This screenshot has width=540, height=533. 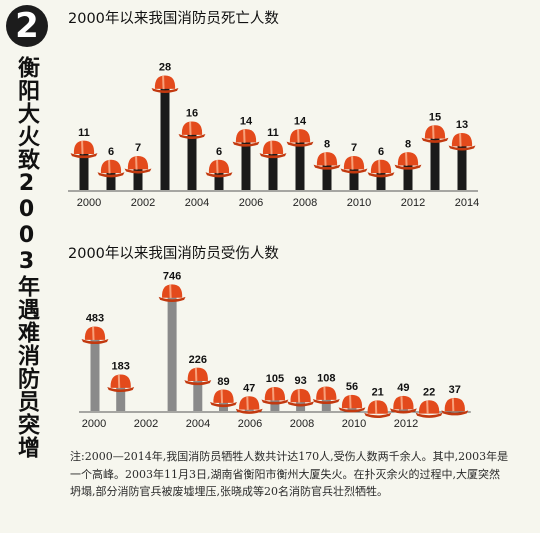 I want to click on death-data-label-2012: 8, so click(x=408, y=144).